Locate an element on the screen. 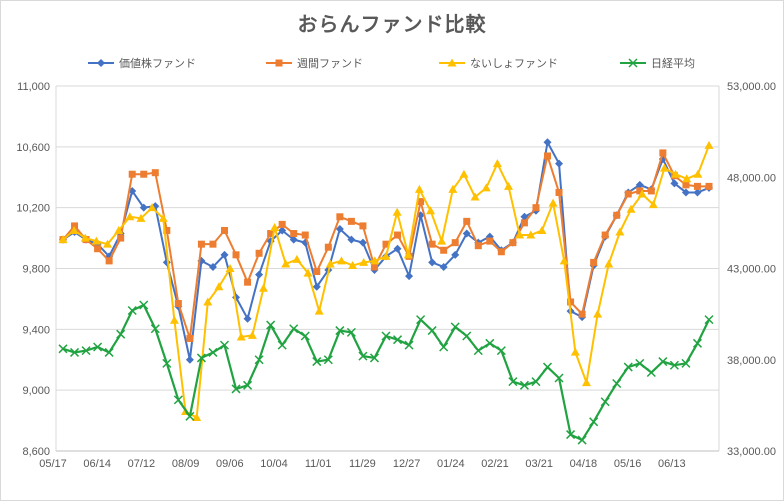 The width and height of the screenshot is (784, 501). y-left-tick-label: 9,000 is located at coordinates (36, 391).